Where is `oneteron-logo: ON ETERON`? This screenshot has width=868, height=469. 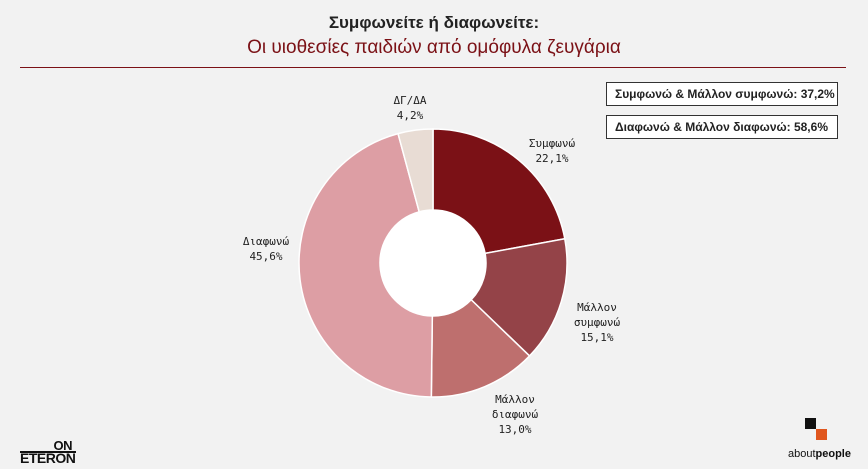
oneteron-logo: ON ETERON is located at coordinates (48, 452).